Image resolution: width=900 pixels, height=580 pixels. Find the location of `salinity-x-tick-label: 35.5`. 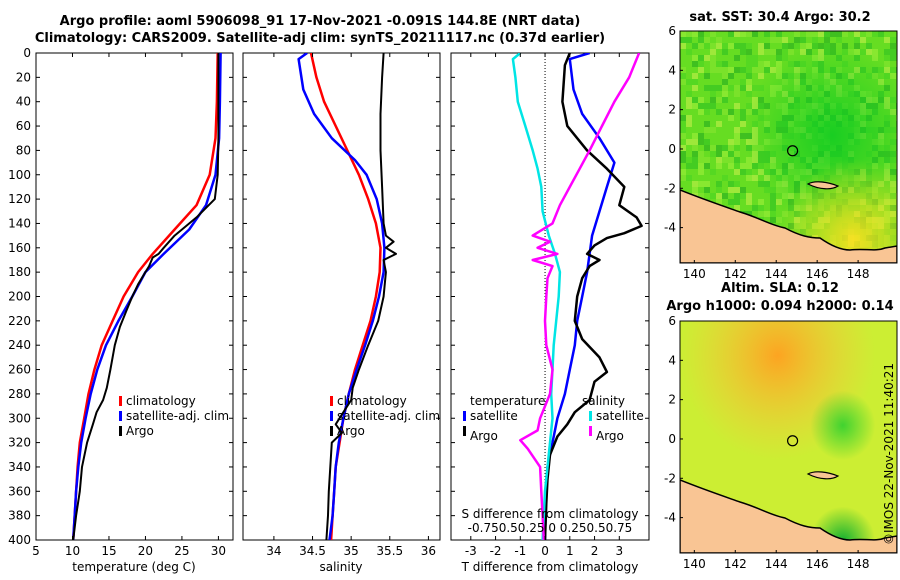

salinity-x-tick-label: 35.5 is located at coordinates (389, 551).